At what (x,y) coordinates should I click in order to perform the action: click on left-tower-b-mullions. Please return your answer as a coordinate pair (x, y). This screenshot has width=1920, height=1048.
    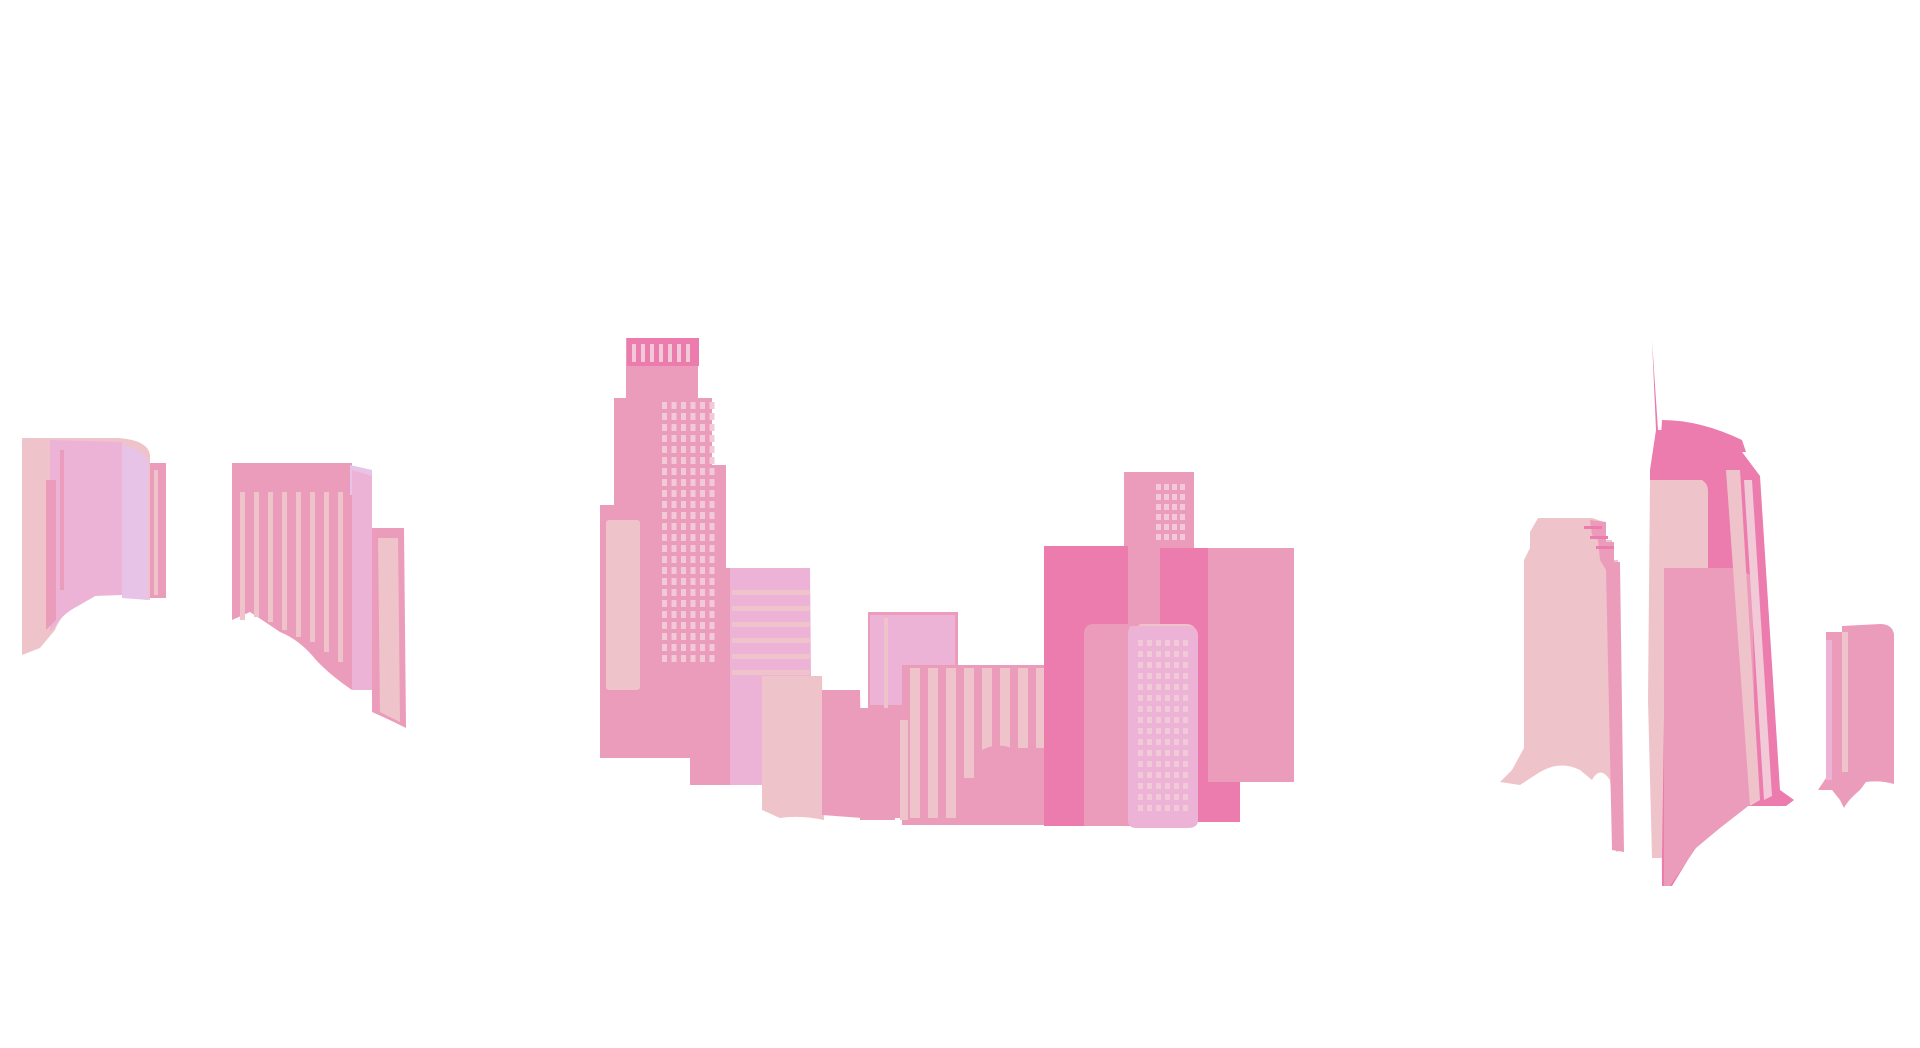
    Looking at the image, I should click on (291, 577).